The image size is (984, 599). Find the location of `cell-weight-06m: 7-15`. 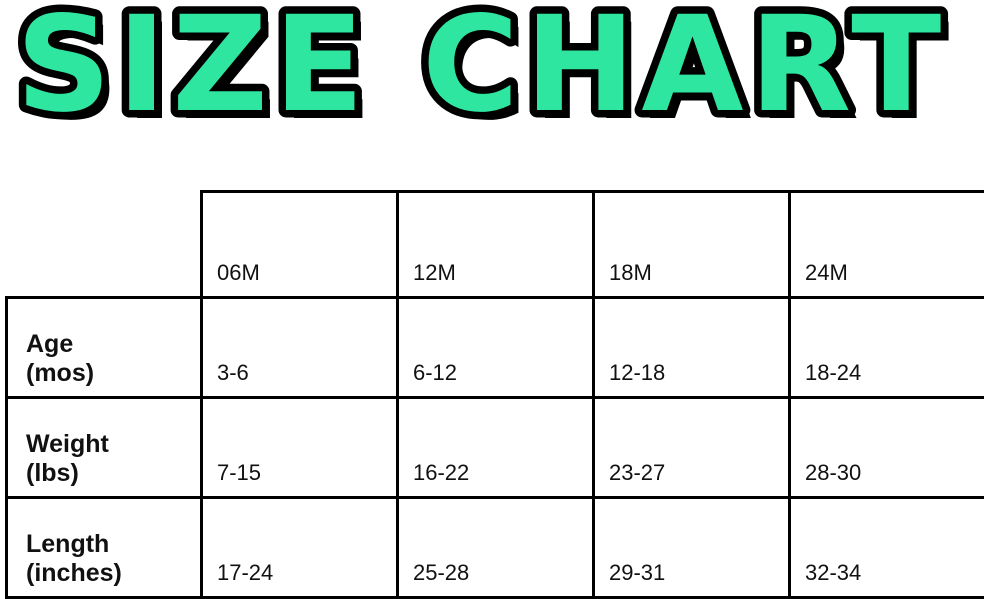

cell-weight-06m: 7-15 is located at coordinates (300, 448).